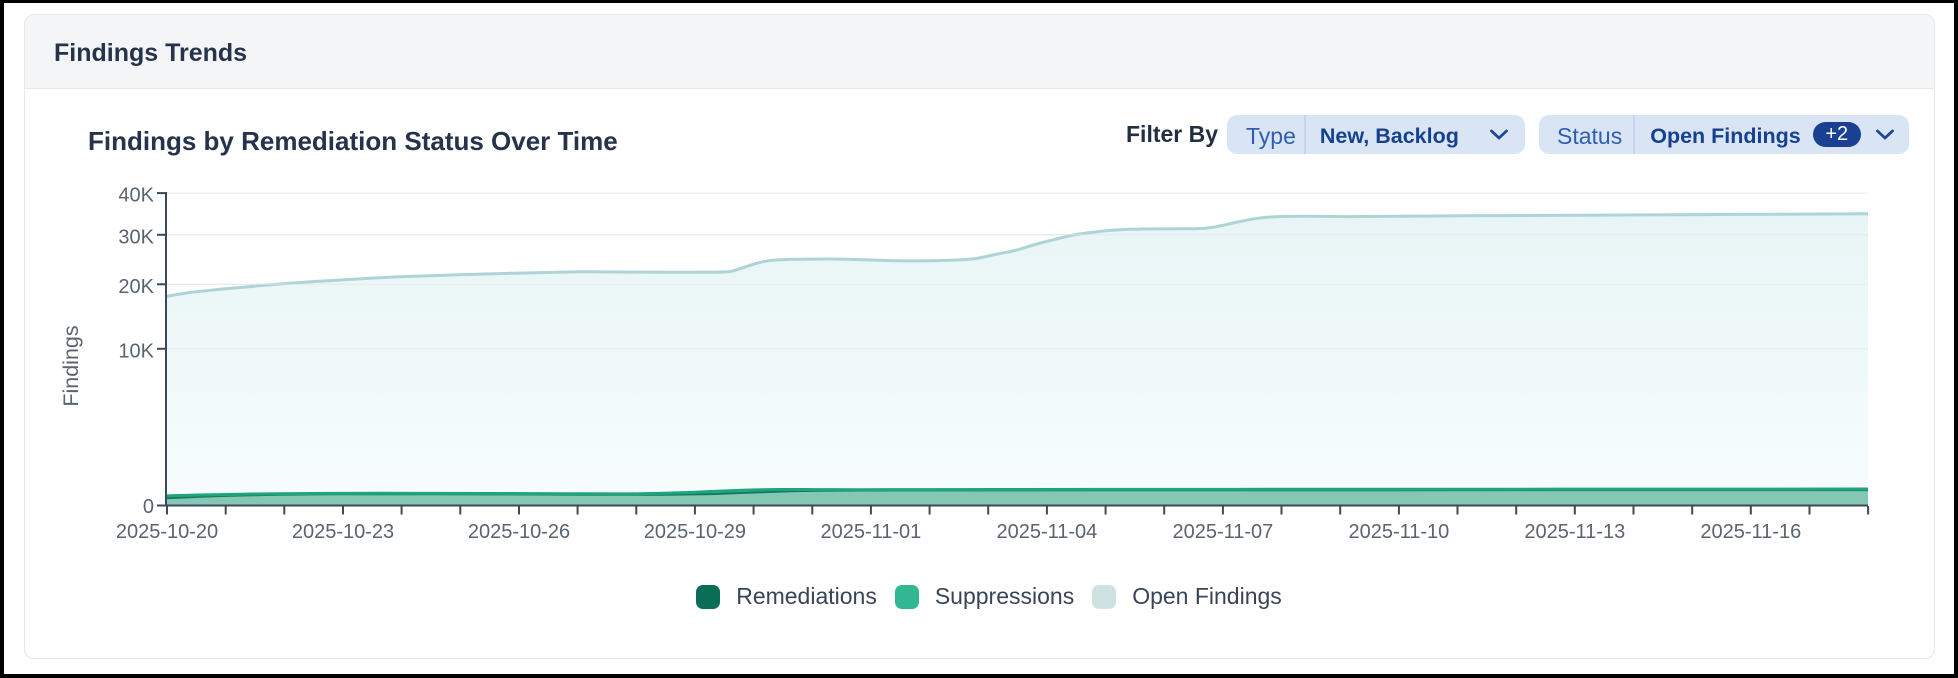 The height and width of the screenshot is (678, 1958). Describe the element at coordinates (136, 237) in the screenshot. I see `svg-text: 30K` at that location.